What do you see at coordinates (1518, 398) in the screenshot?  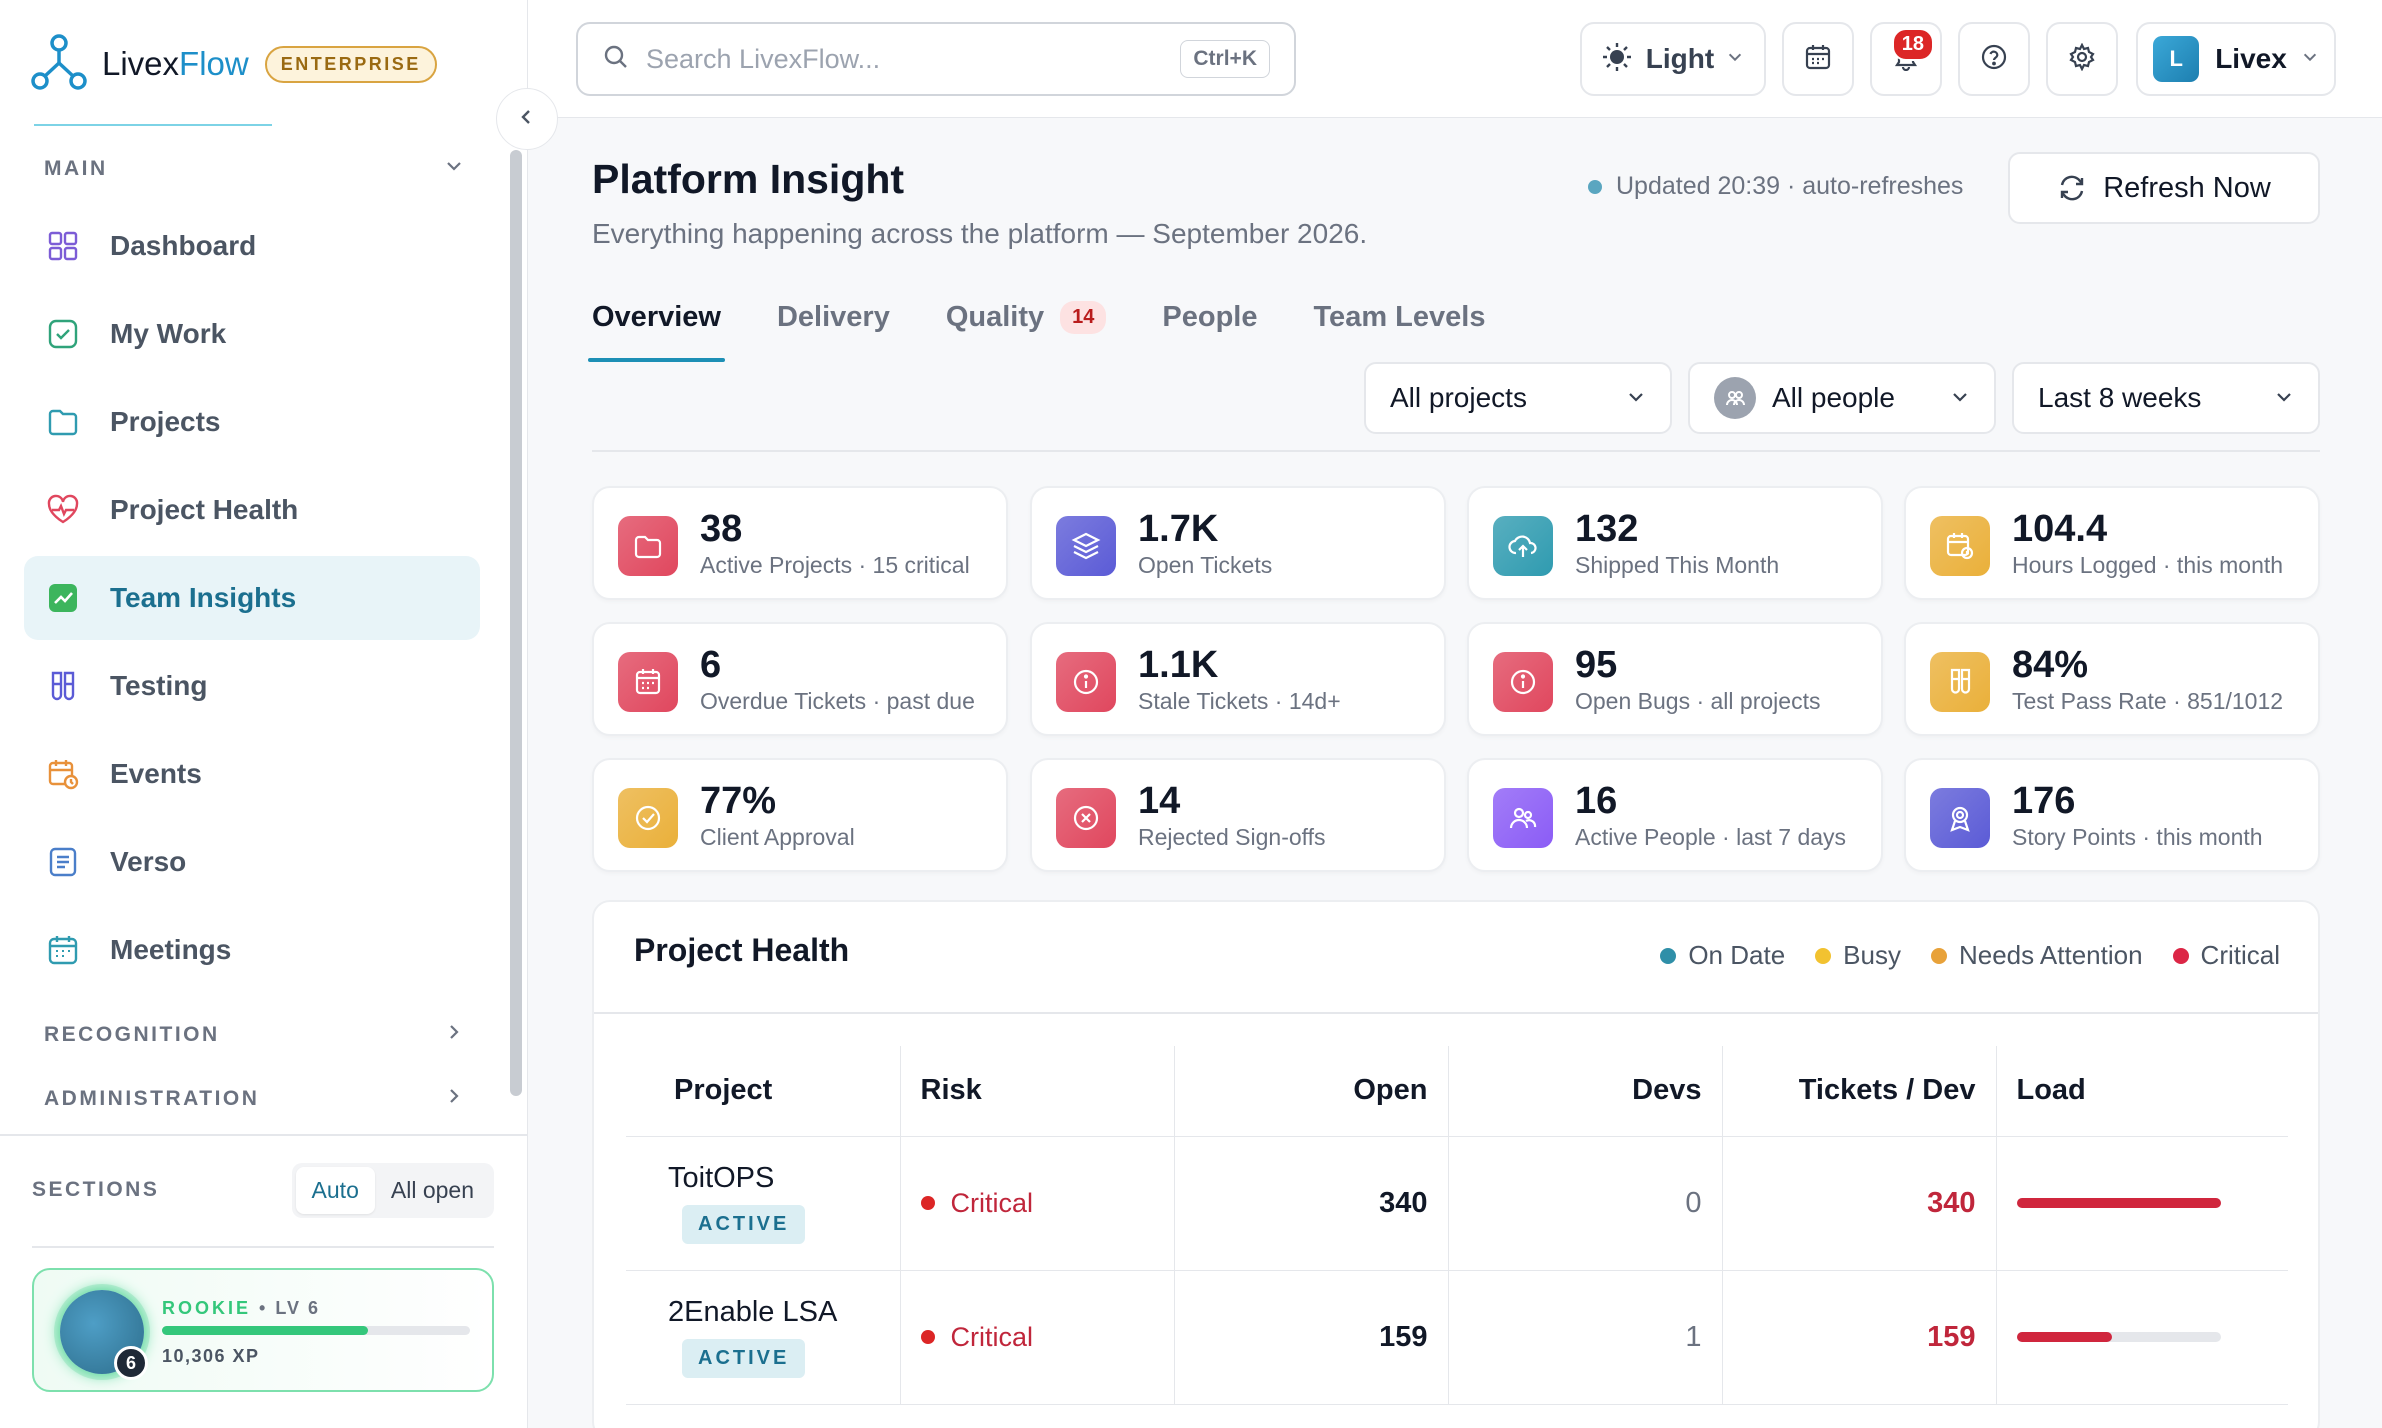 I see `projects-filter-select: All projects` at bounding box center [1518, 398].